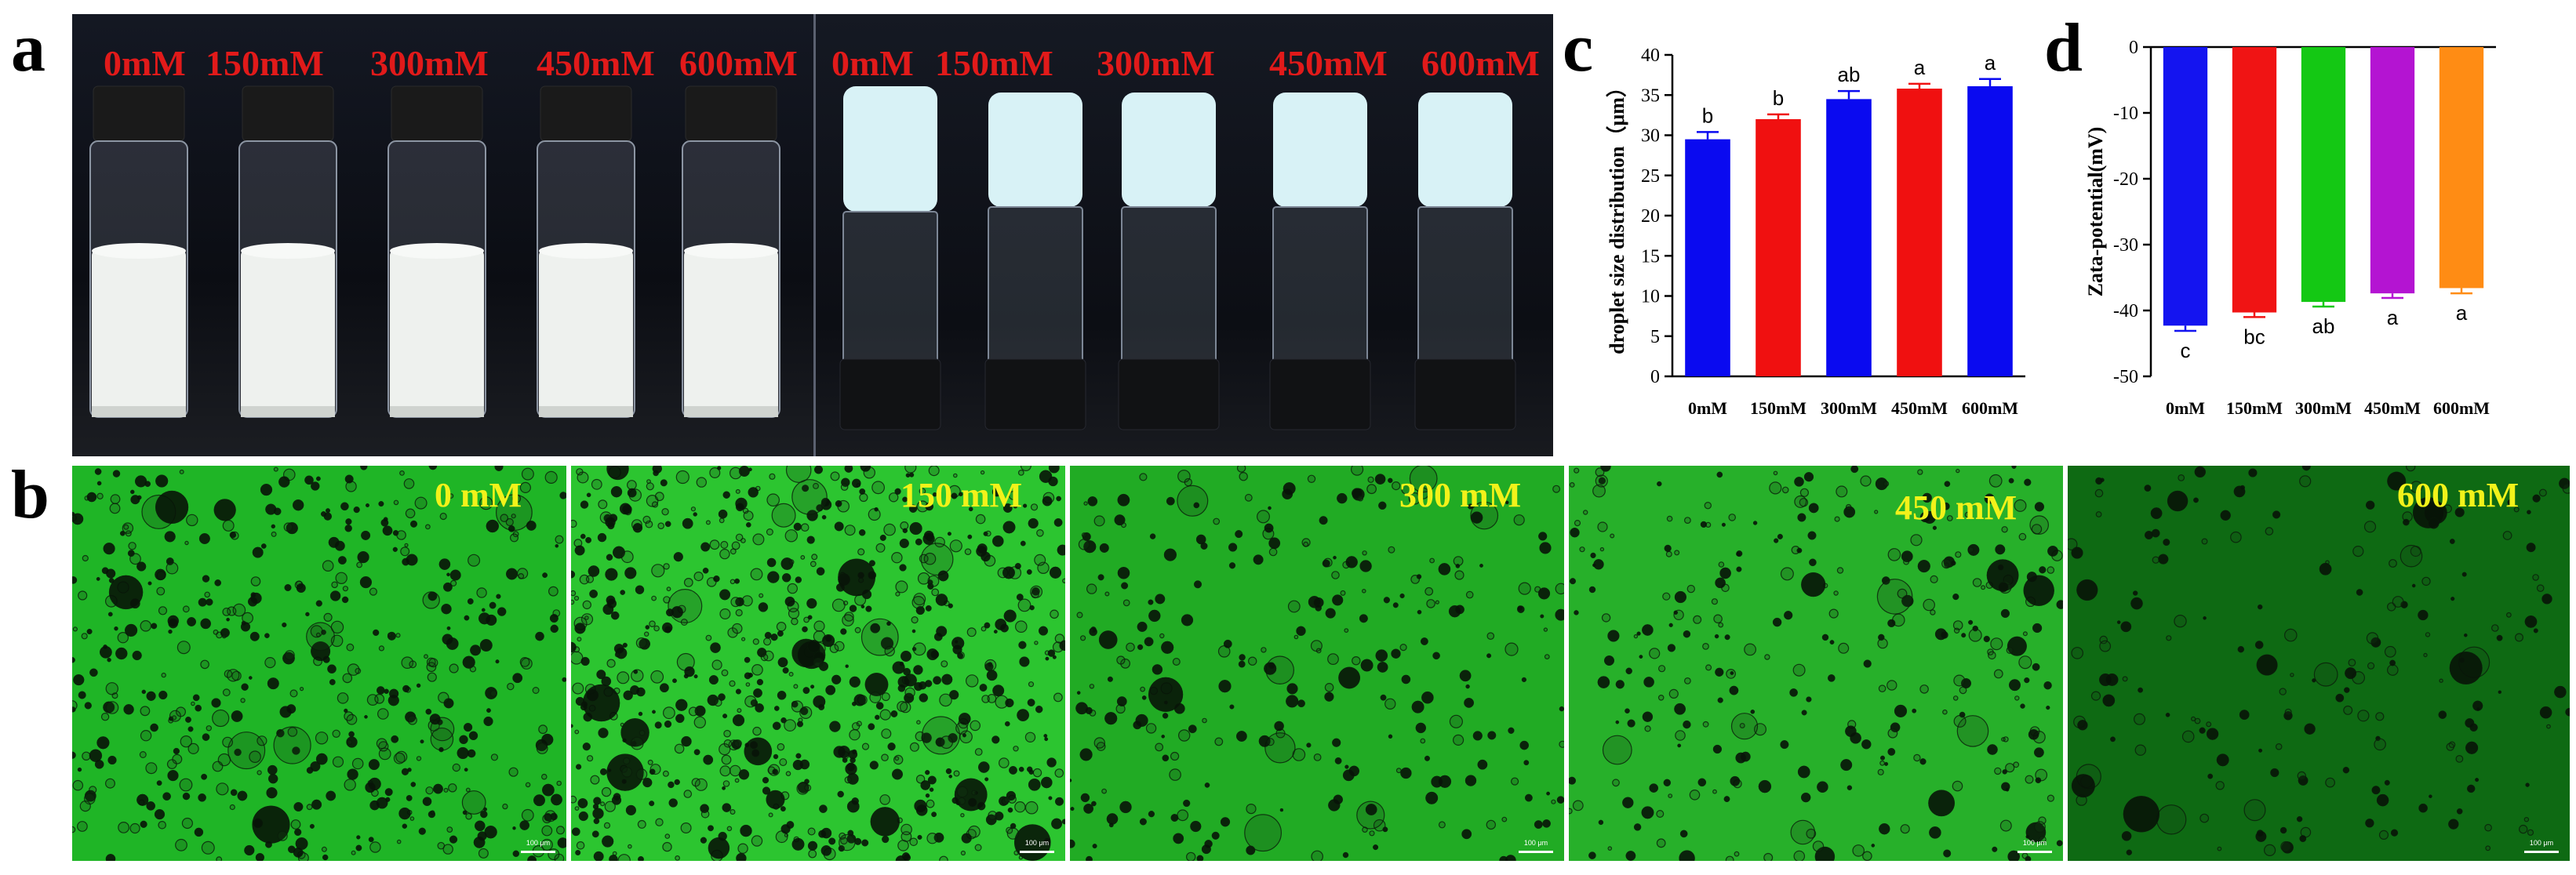  I want to click on y-tick-label: 35, so click(1650, 95).